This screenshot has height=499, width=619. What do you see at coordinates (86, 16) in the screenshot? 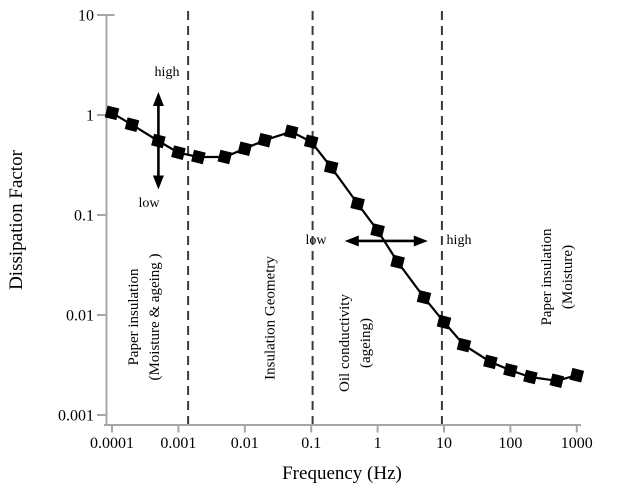
I see `y-tick-label: 10` at bounding box center [86, 16].